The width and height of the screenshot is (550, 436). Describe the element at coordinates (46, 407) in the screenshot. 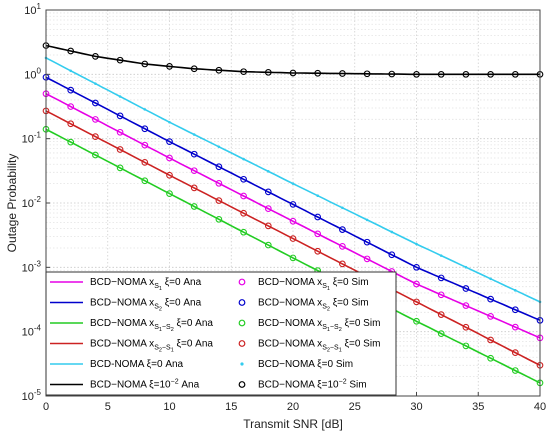

I see `x-tick-label: 0` at that location.